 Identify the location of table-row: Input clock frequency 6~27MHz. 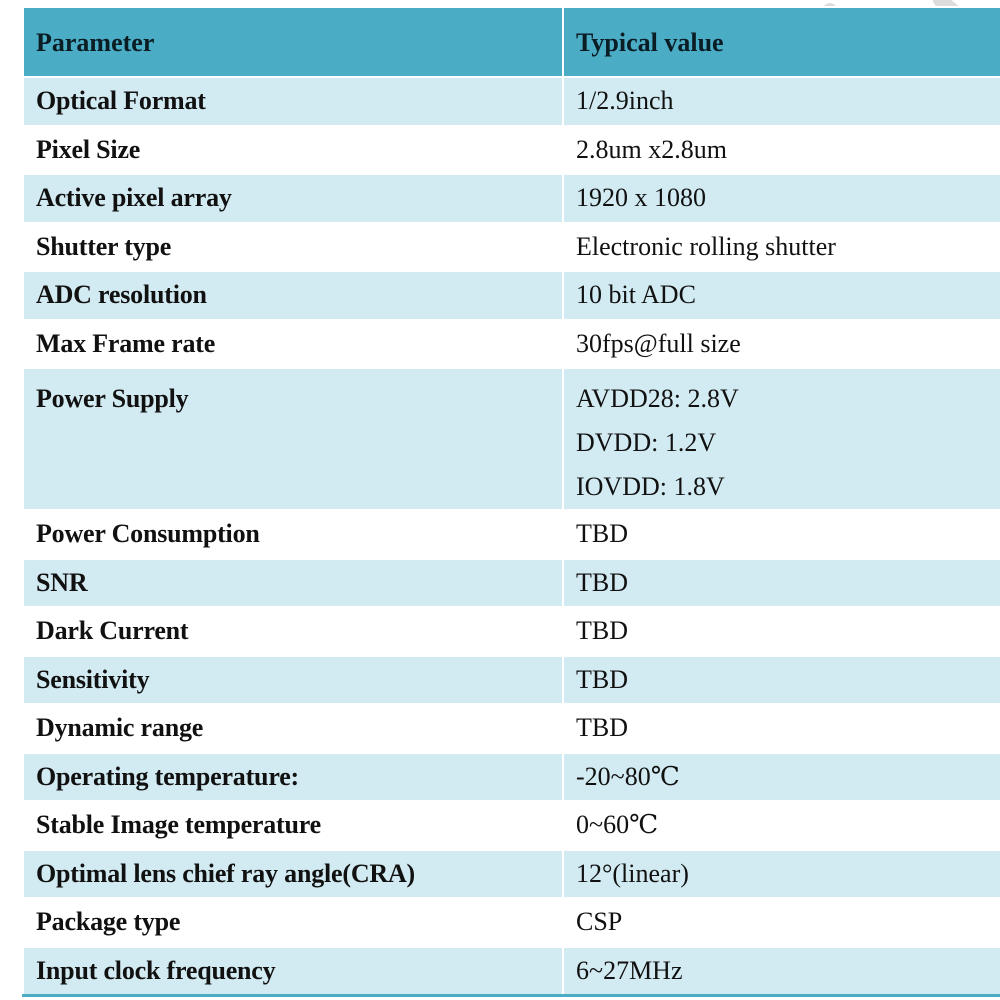
(511, 971).